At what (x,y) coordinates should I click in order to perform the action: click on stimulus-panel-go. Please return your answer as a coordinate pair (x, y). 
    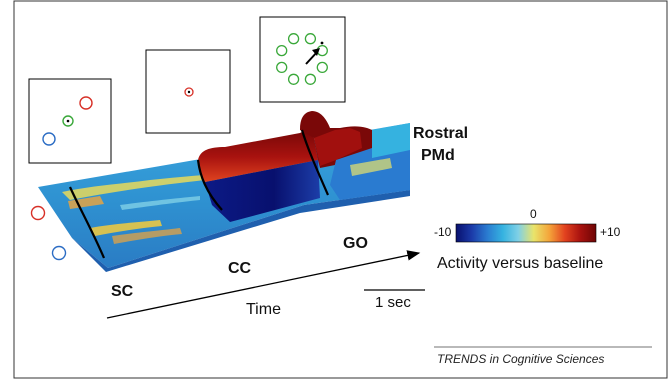
    Looking at the image, I should click on (302, 59).